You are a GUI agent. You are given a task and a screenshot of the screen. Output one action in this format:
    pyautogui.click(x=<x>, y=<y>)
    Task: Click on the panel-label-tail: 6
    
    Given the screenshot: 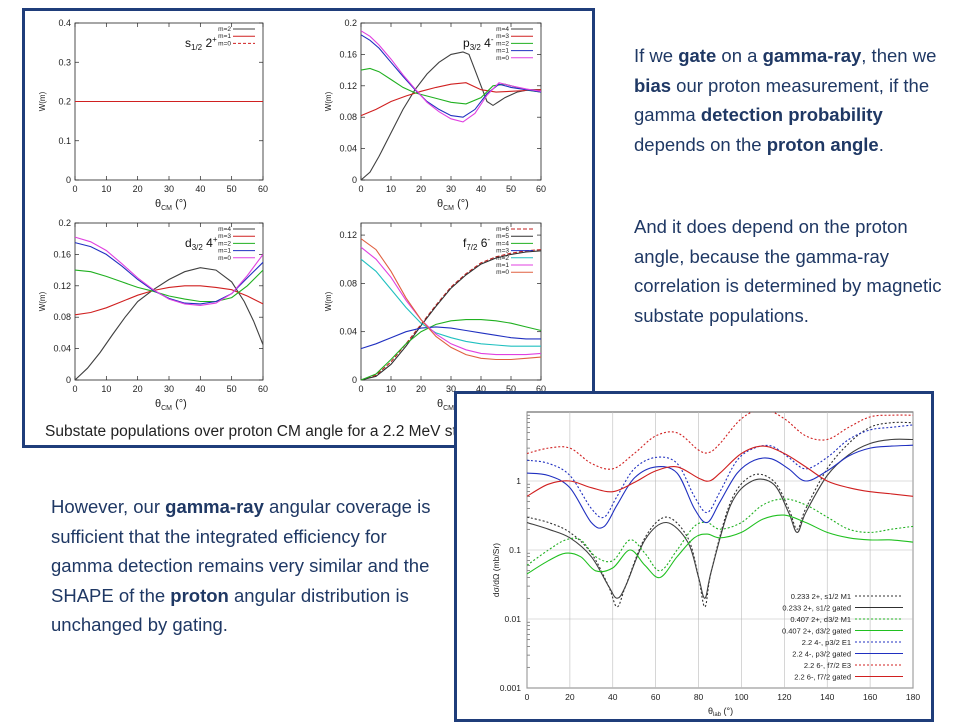 What is the action you would take?
    pyautogui.click(x=482, y=243)
    